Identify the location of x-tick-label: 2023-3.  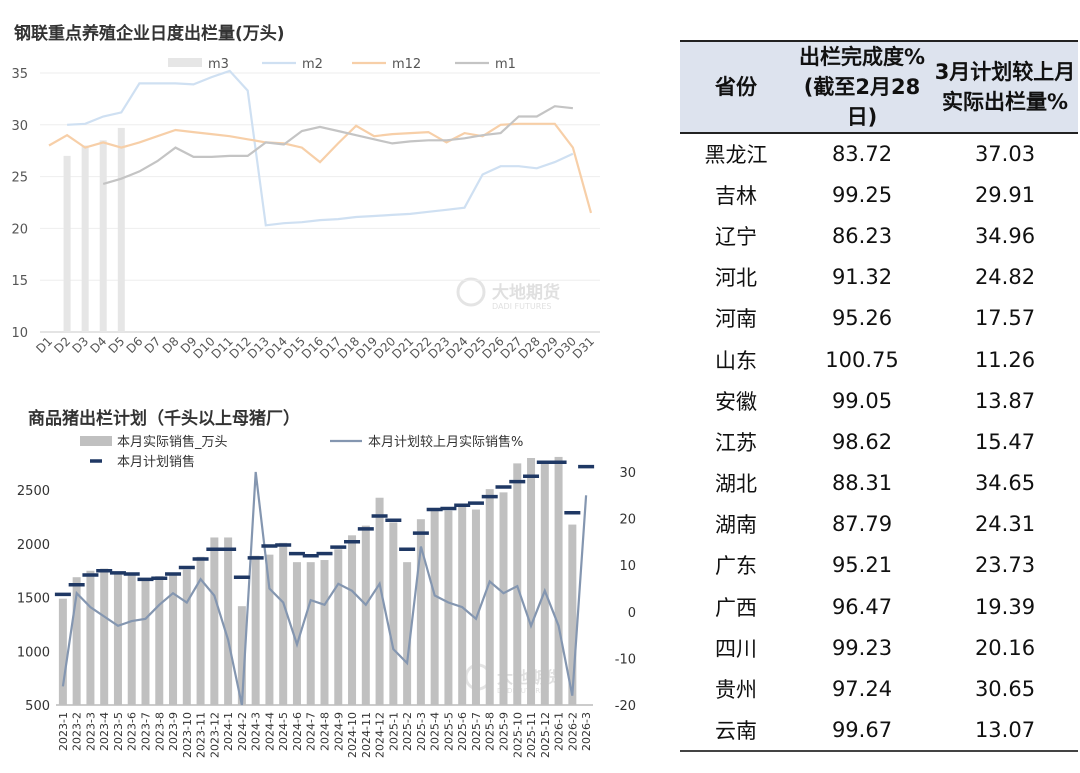
(90, 731).